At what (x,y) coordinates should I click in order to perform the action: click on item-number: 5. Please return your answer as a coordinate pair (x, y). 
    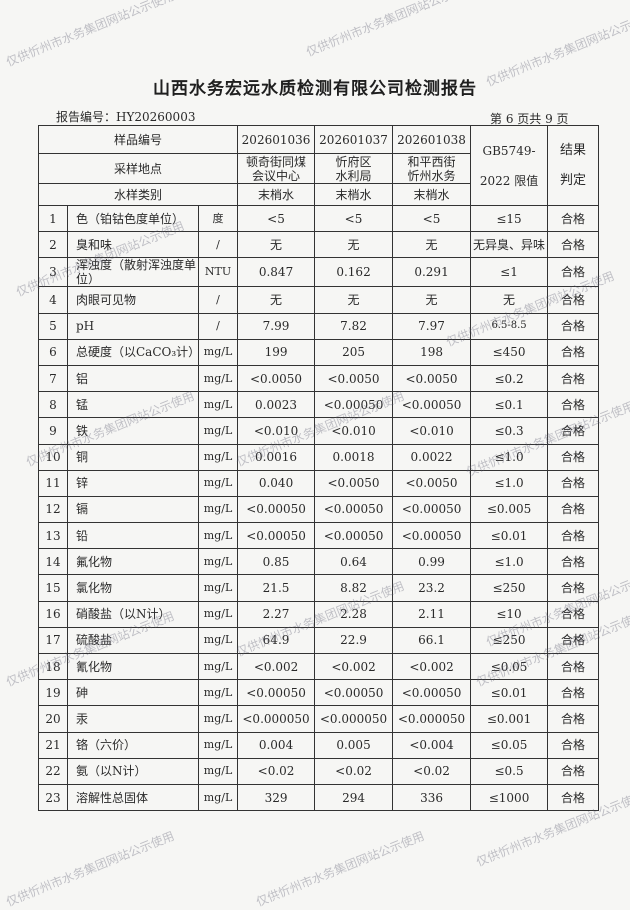
    Looking at the image, I should click on (53, 326).